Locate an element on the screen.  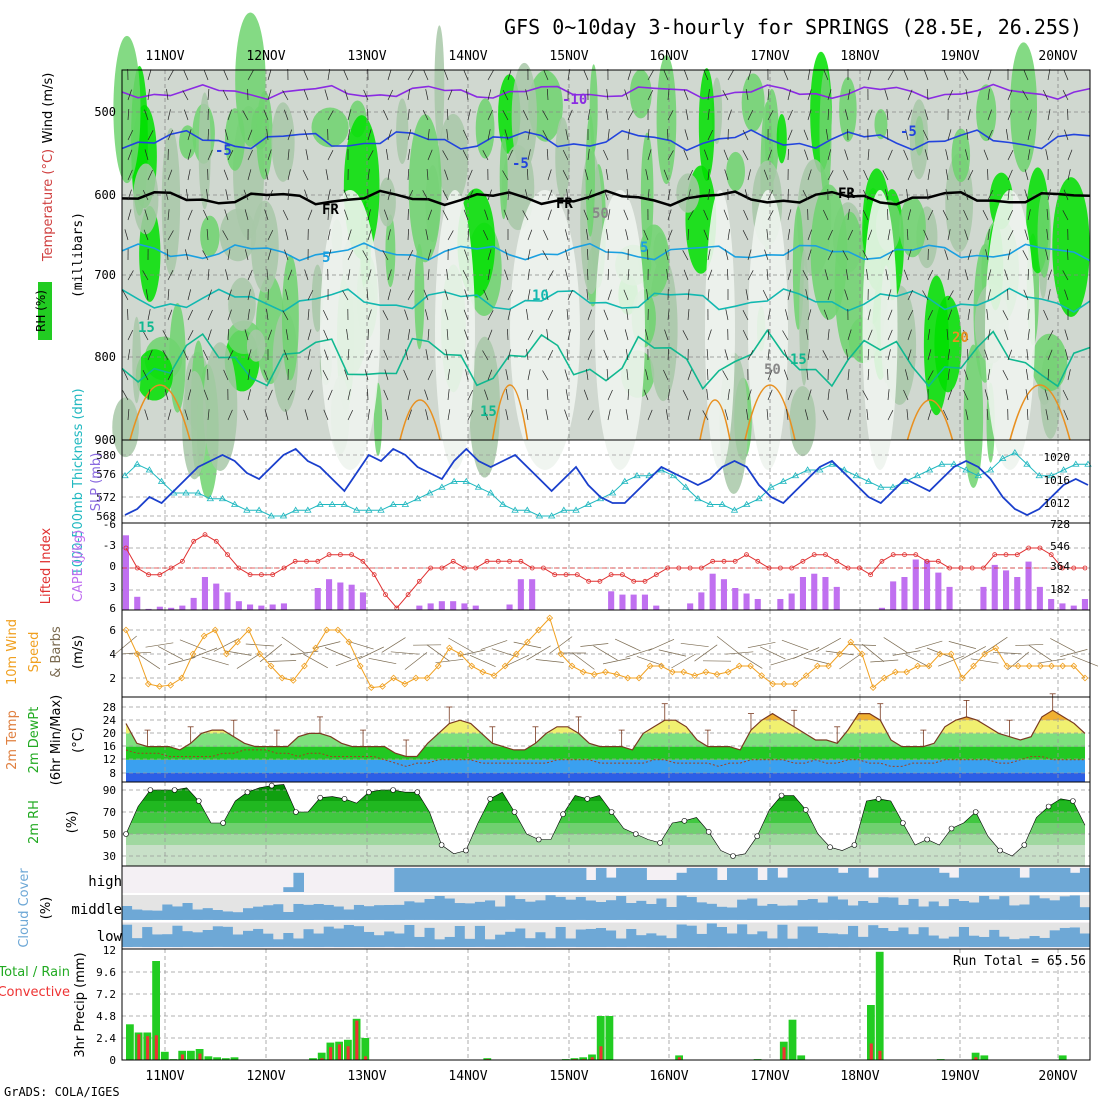
precip-ytick: 2.4 is located at coordinates (106, 1038).